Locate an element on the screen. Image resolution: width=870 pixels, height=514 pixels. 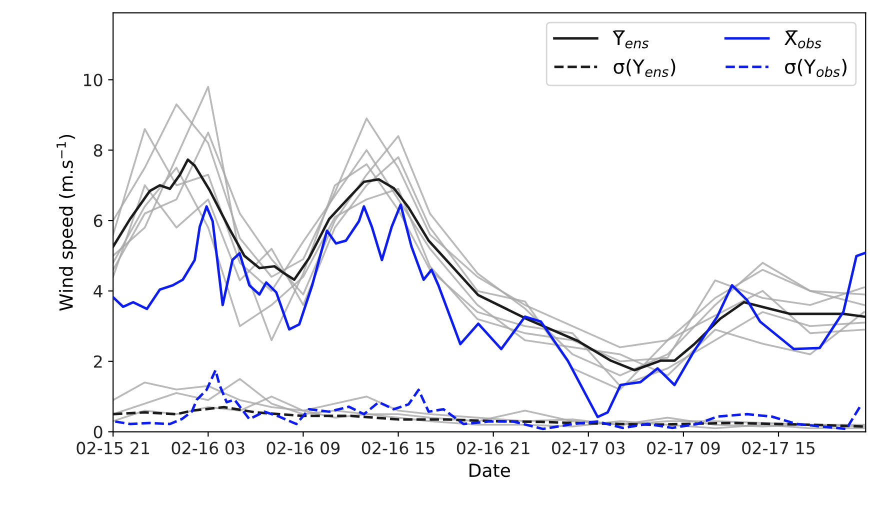
legend-label: σ(Y$_{ens}$) is located at coordinates (645, 68).